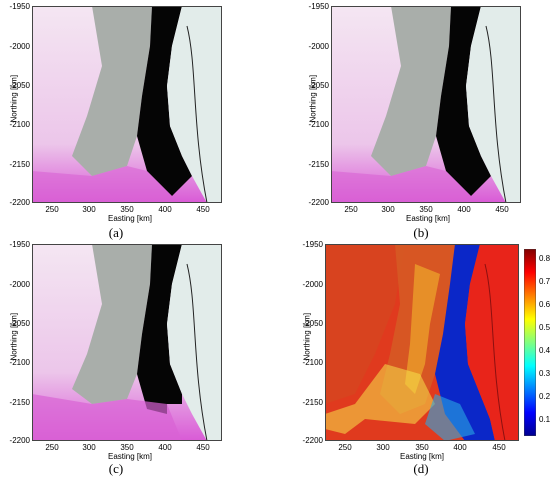  I want to click on ytick-d-4: -2150, so click(312, 402).